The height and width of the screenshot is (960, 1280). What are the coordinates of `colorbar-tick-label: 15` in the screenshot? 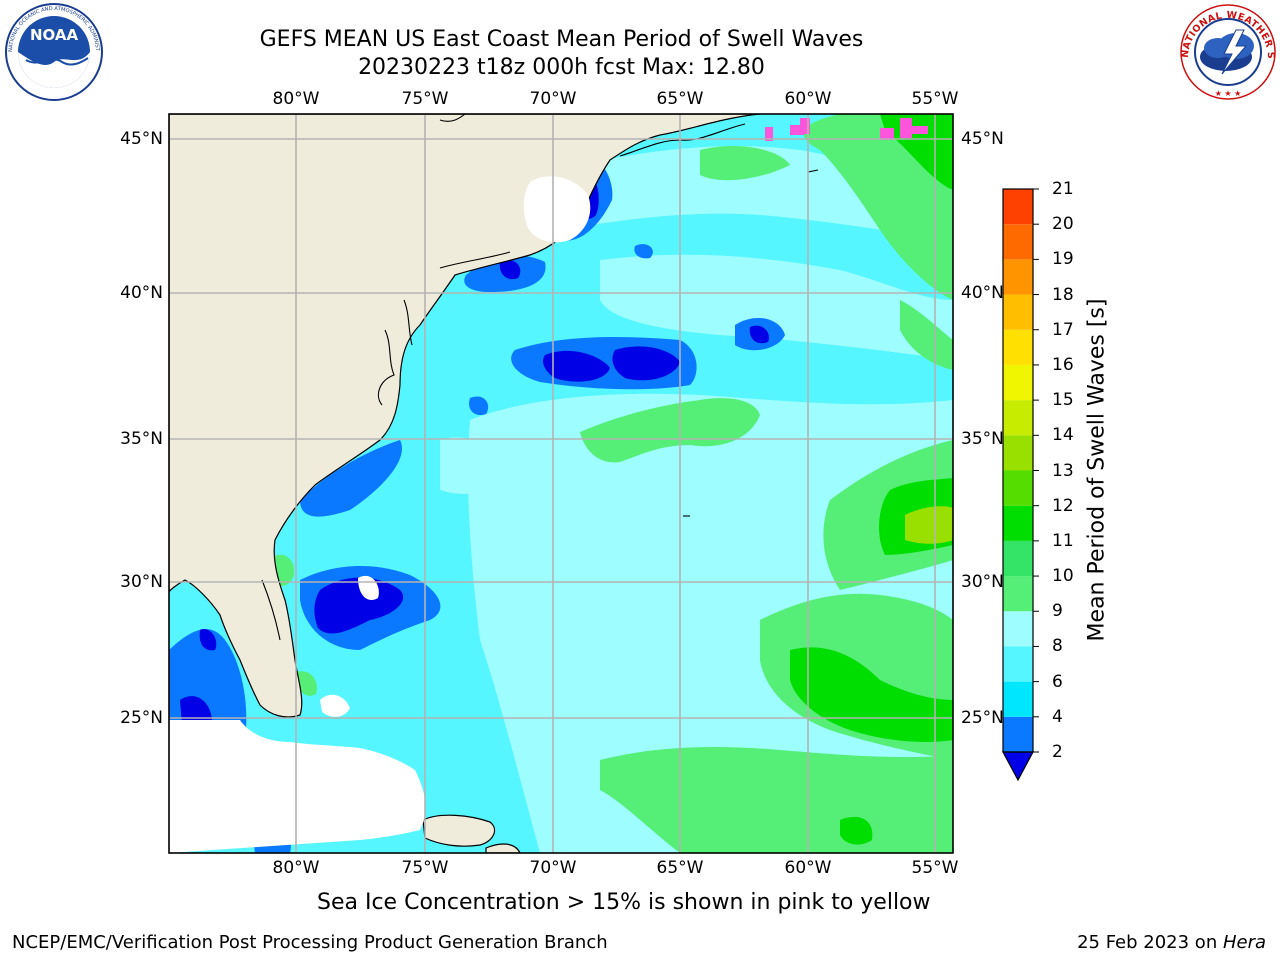 It's located at (1063, 400).